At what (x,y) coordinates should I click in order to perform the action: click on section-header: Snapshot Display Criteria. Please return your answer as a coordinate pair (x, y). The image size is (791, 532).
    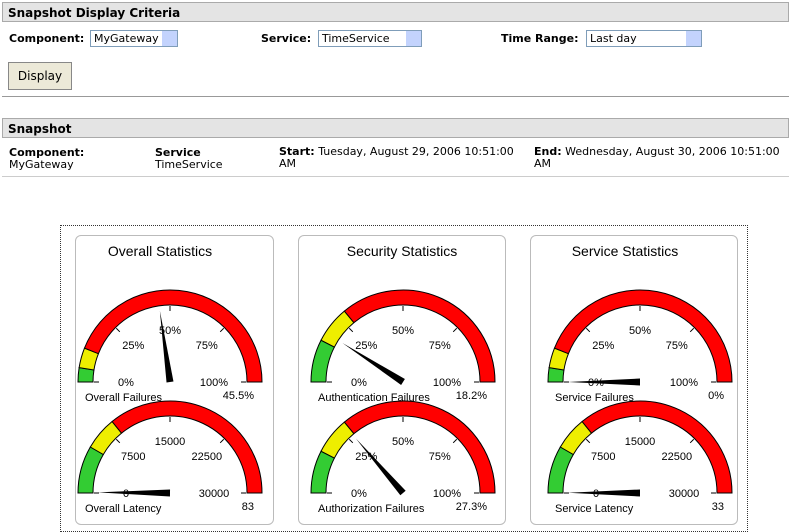
    Looking at the image, I should click on (395, 12).